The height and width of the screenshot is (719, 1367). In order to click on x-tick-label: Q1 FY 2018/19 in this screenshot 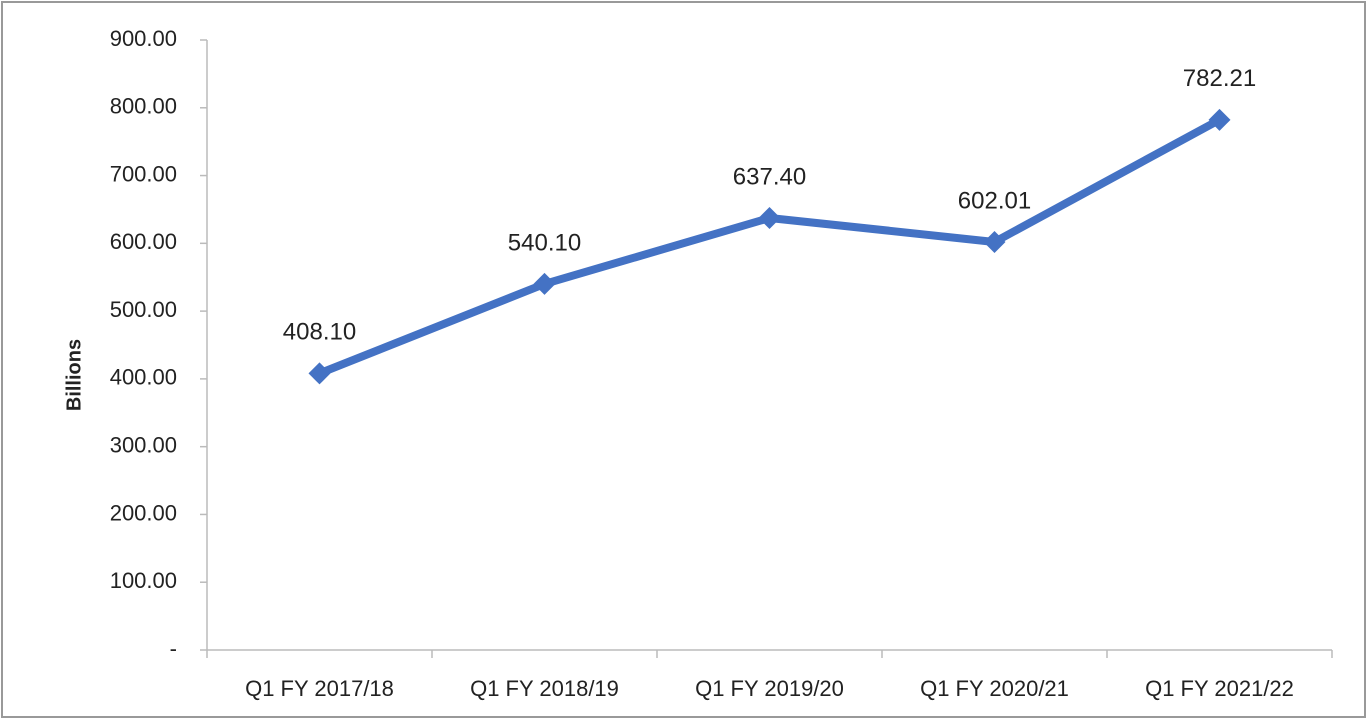, I will do `click(544, 688)`.